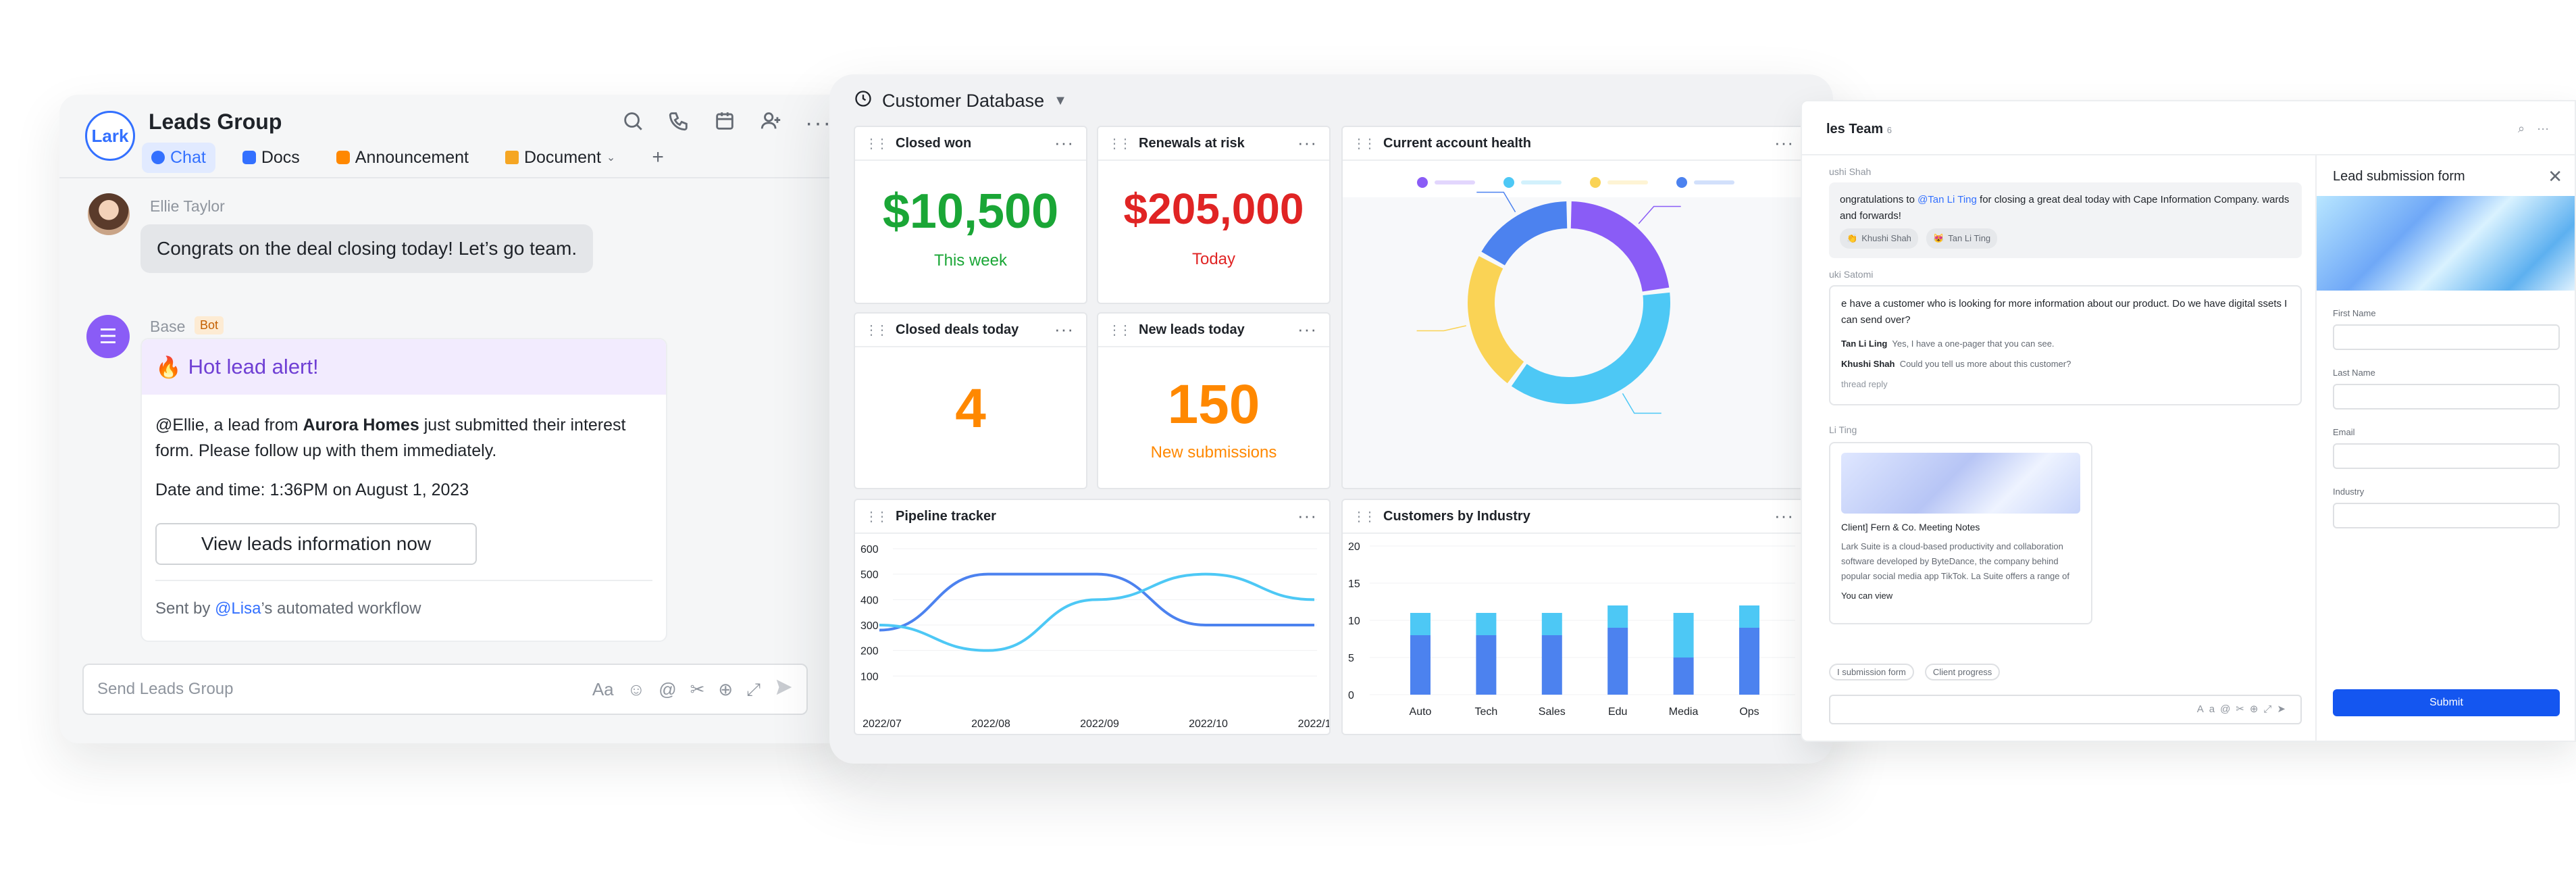  What do you see at coordinates (1313, 724) in the screenshot?
I see `x-tick-label: 2022/11` at bounding box center [1313, 724].